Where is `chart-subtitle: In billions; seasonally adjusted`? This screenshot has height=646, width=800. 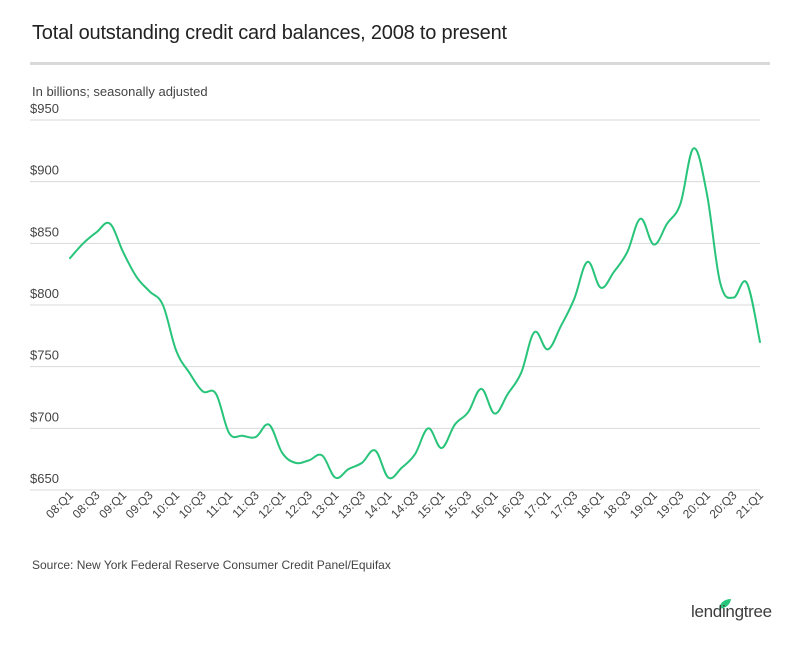 chart-subtitle: In billions; seasonally adjusted is located at coordinates (120, 91).